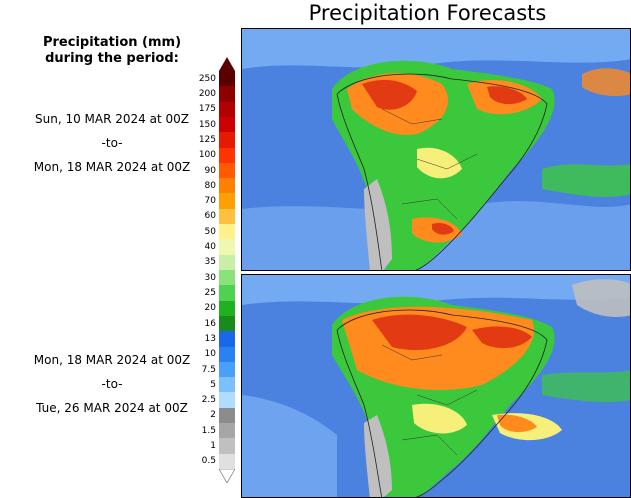 This screenshot has height=498, width=631. I want to click on precipitation-colorbar, so click(229, 277).